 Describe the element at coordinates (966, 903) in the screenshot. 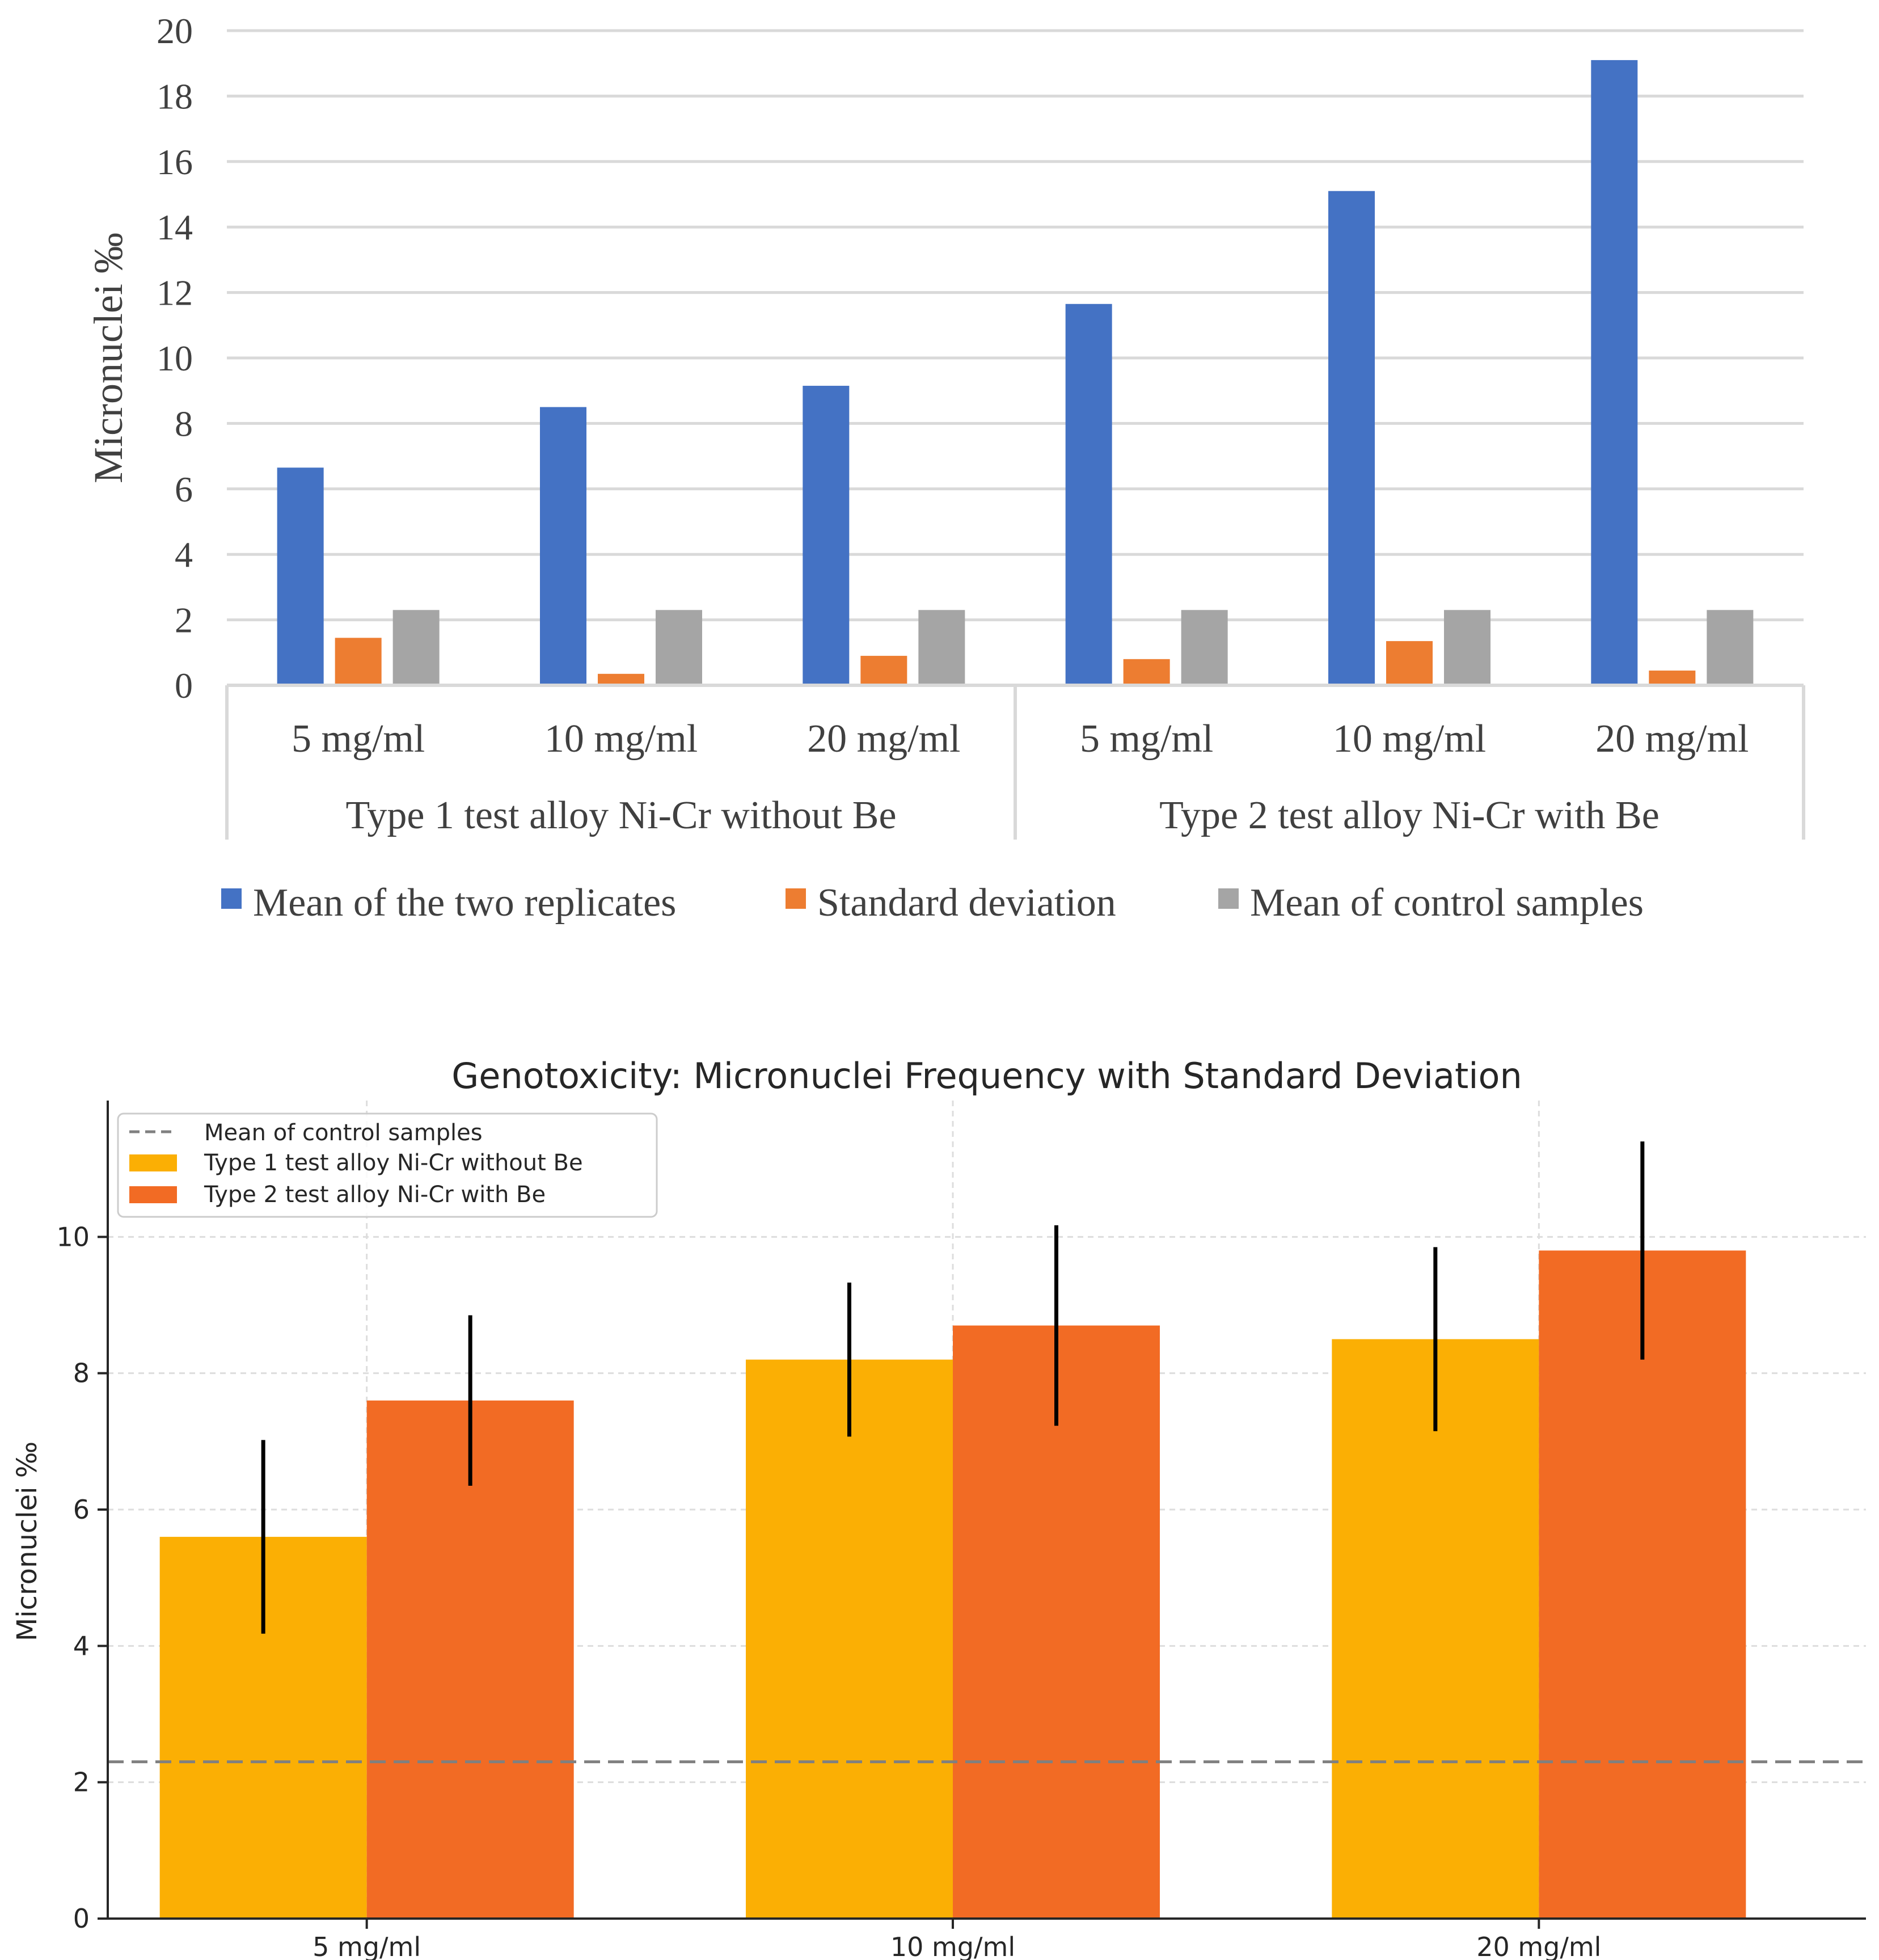

I see `legend-label: Standard deviation` at that location.